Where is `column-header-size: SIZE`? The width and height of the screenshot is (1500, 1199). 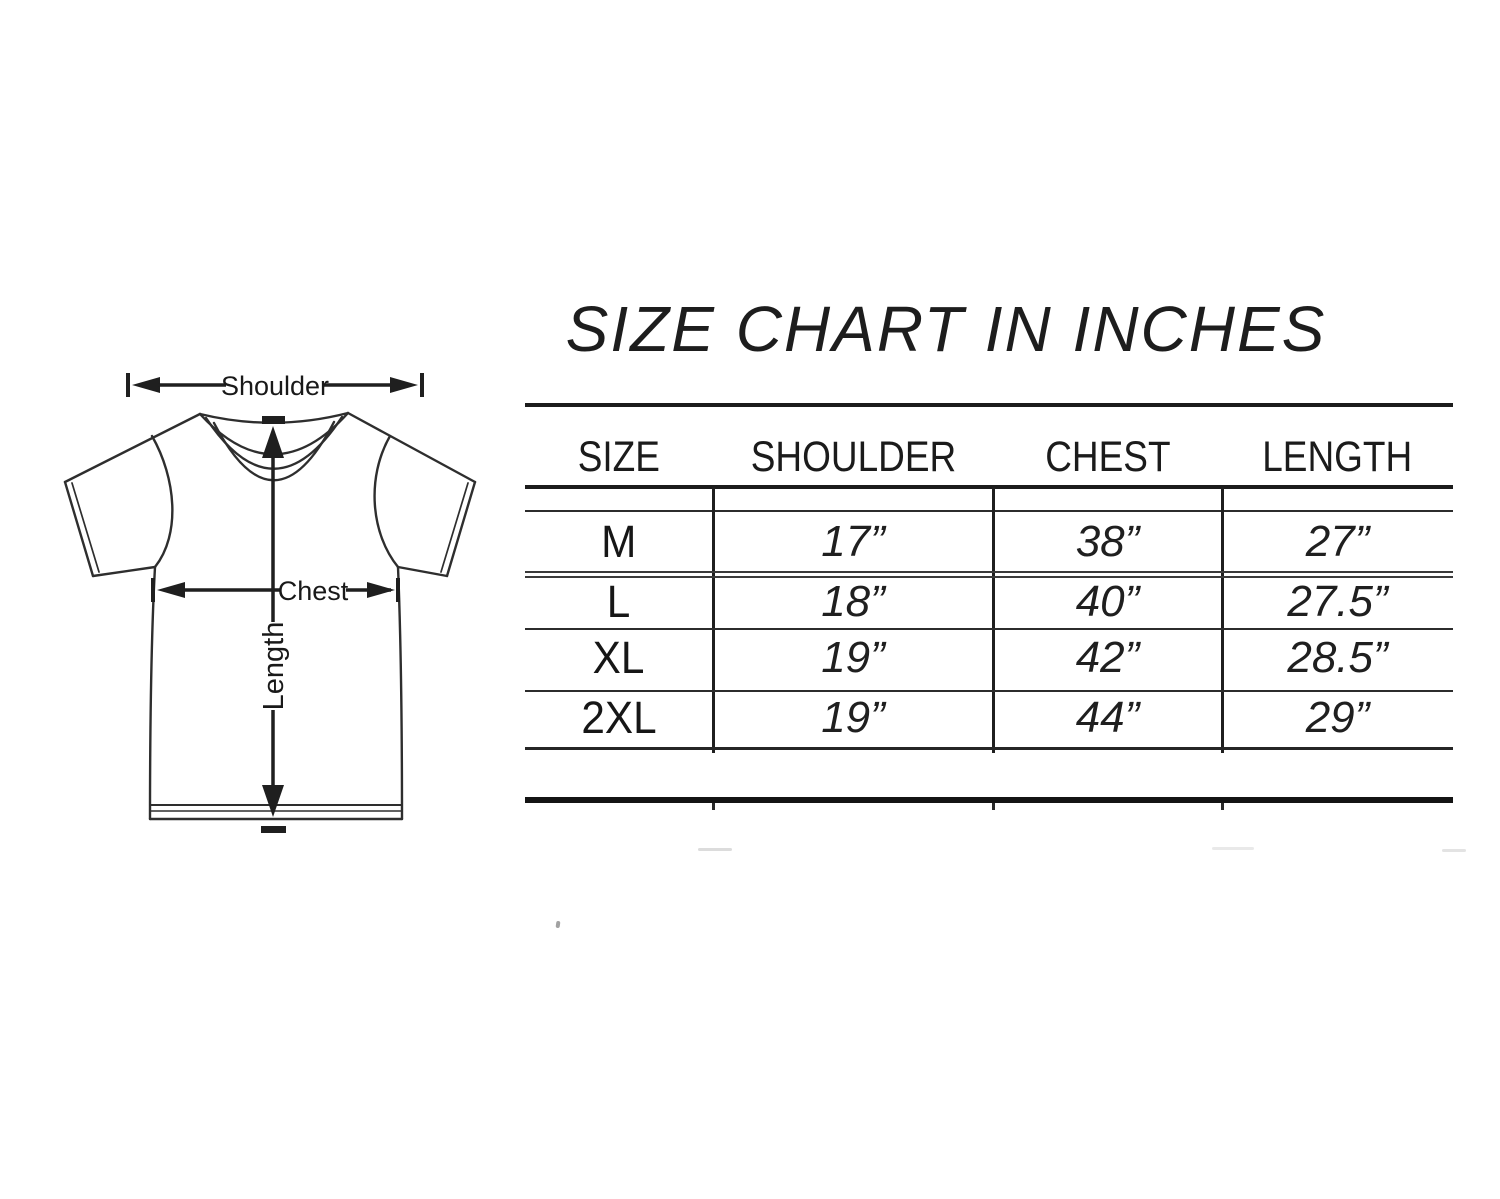
column-header-size: SIZE is located at coordinates (619, 457).